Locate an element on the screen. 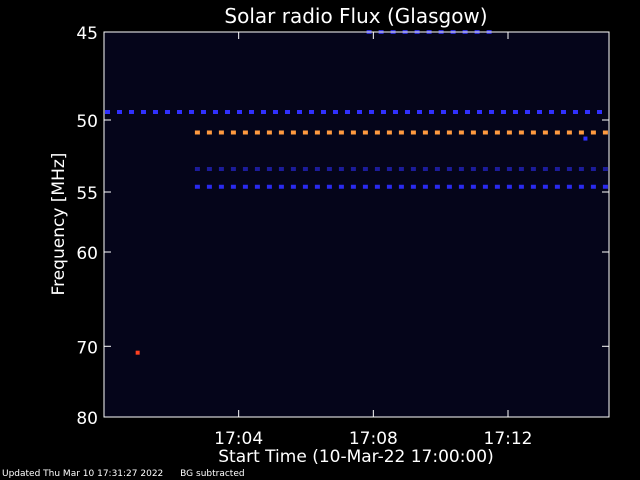 This screenshot has height=480, width=640. x-tick-label: 17:08 is located at coordinates (373, 439).